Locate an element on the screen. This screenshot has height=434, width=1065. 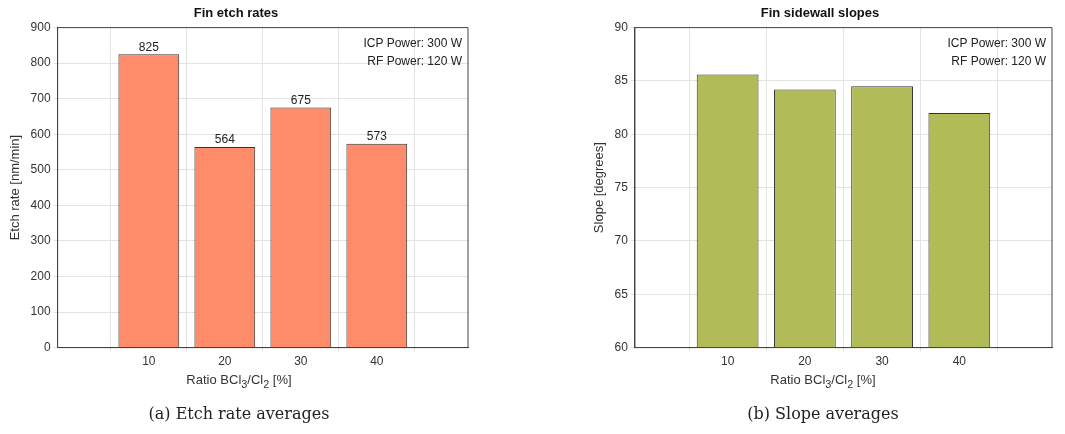
y-tick-label: 80 is located at coordinates (621, 133).